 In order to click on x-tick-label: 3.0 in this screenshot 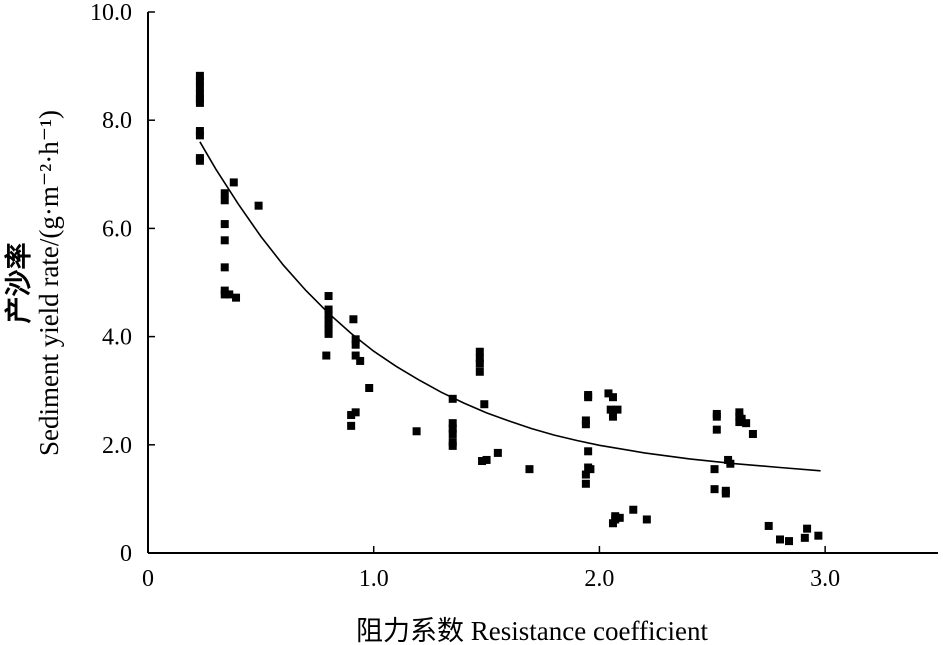, I will do `click(825, 579)`.